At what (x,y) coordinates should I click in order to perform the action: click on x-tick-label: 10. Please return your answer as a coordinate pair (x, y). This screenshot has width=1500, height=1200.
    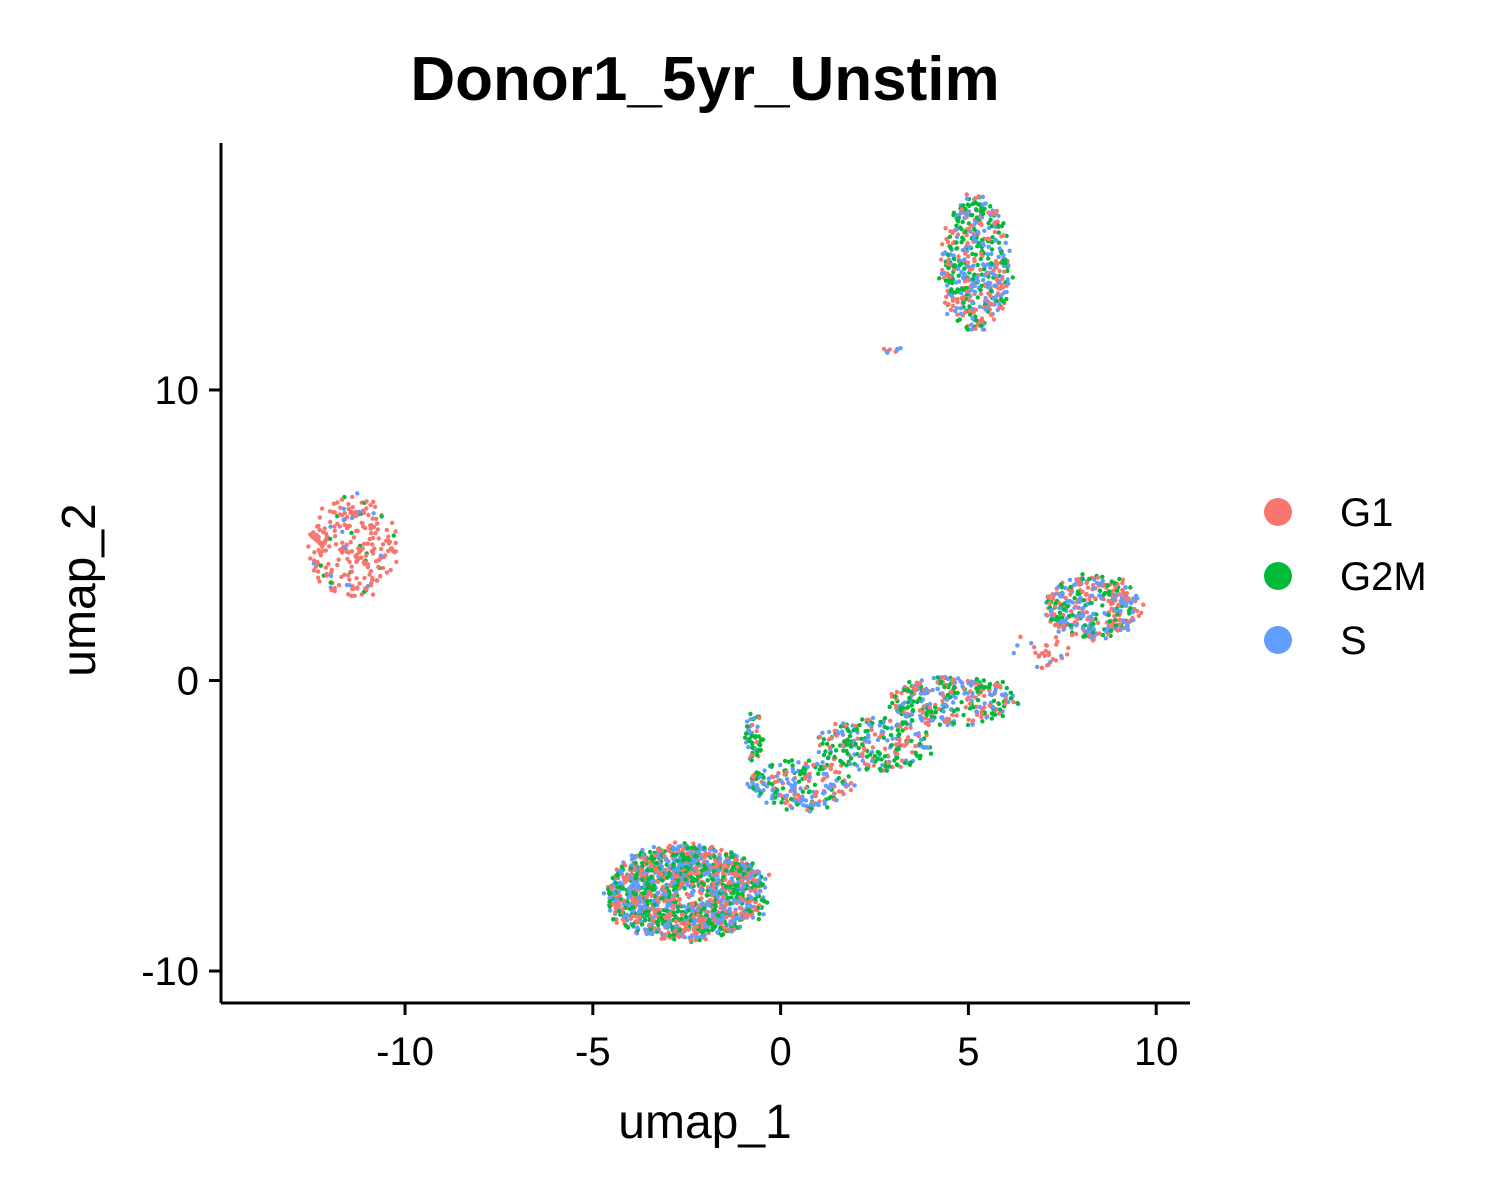
    Looking at the image, I should click on (1156, 1052).